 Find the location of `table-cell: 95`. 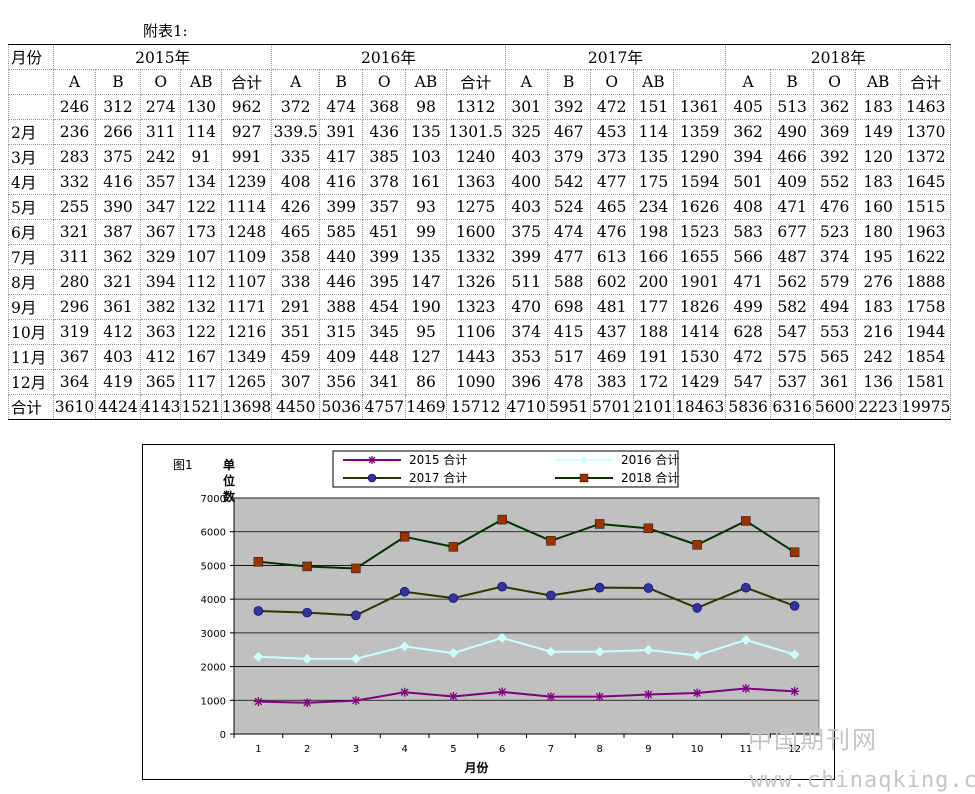

table-cell: 95 is located at coordinates (426, 332).